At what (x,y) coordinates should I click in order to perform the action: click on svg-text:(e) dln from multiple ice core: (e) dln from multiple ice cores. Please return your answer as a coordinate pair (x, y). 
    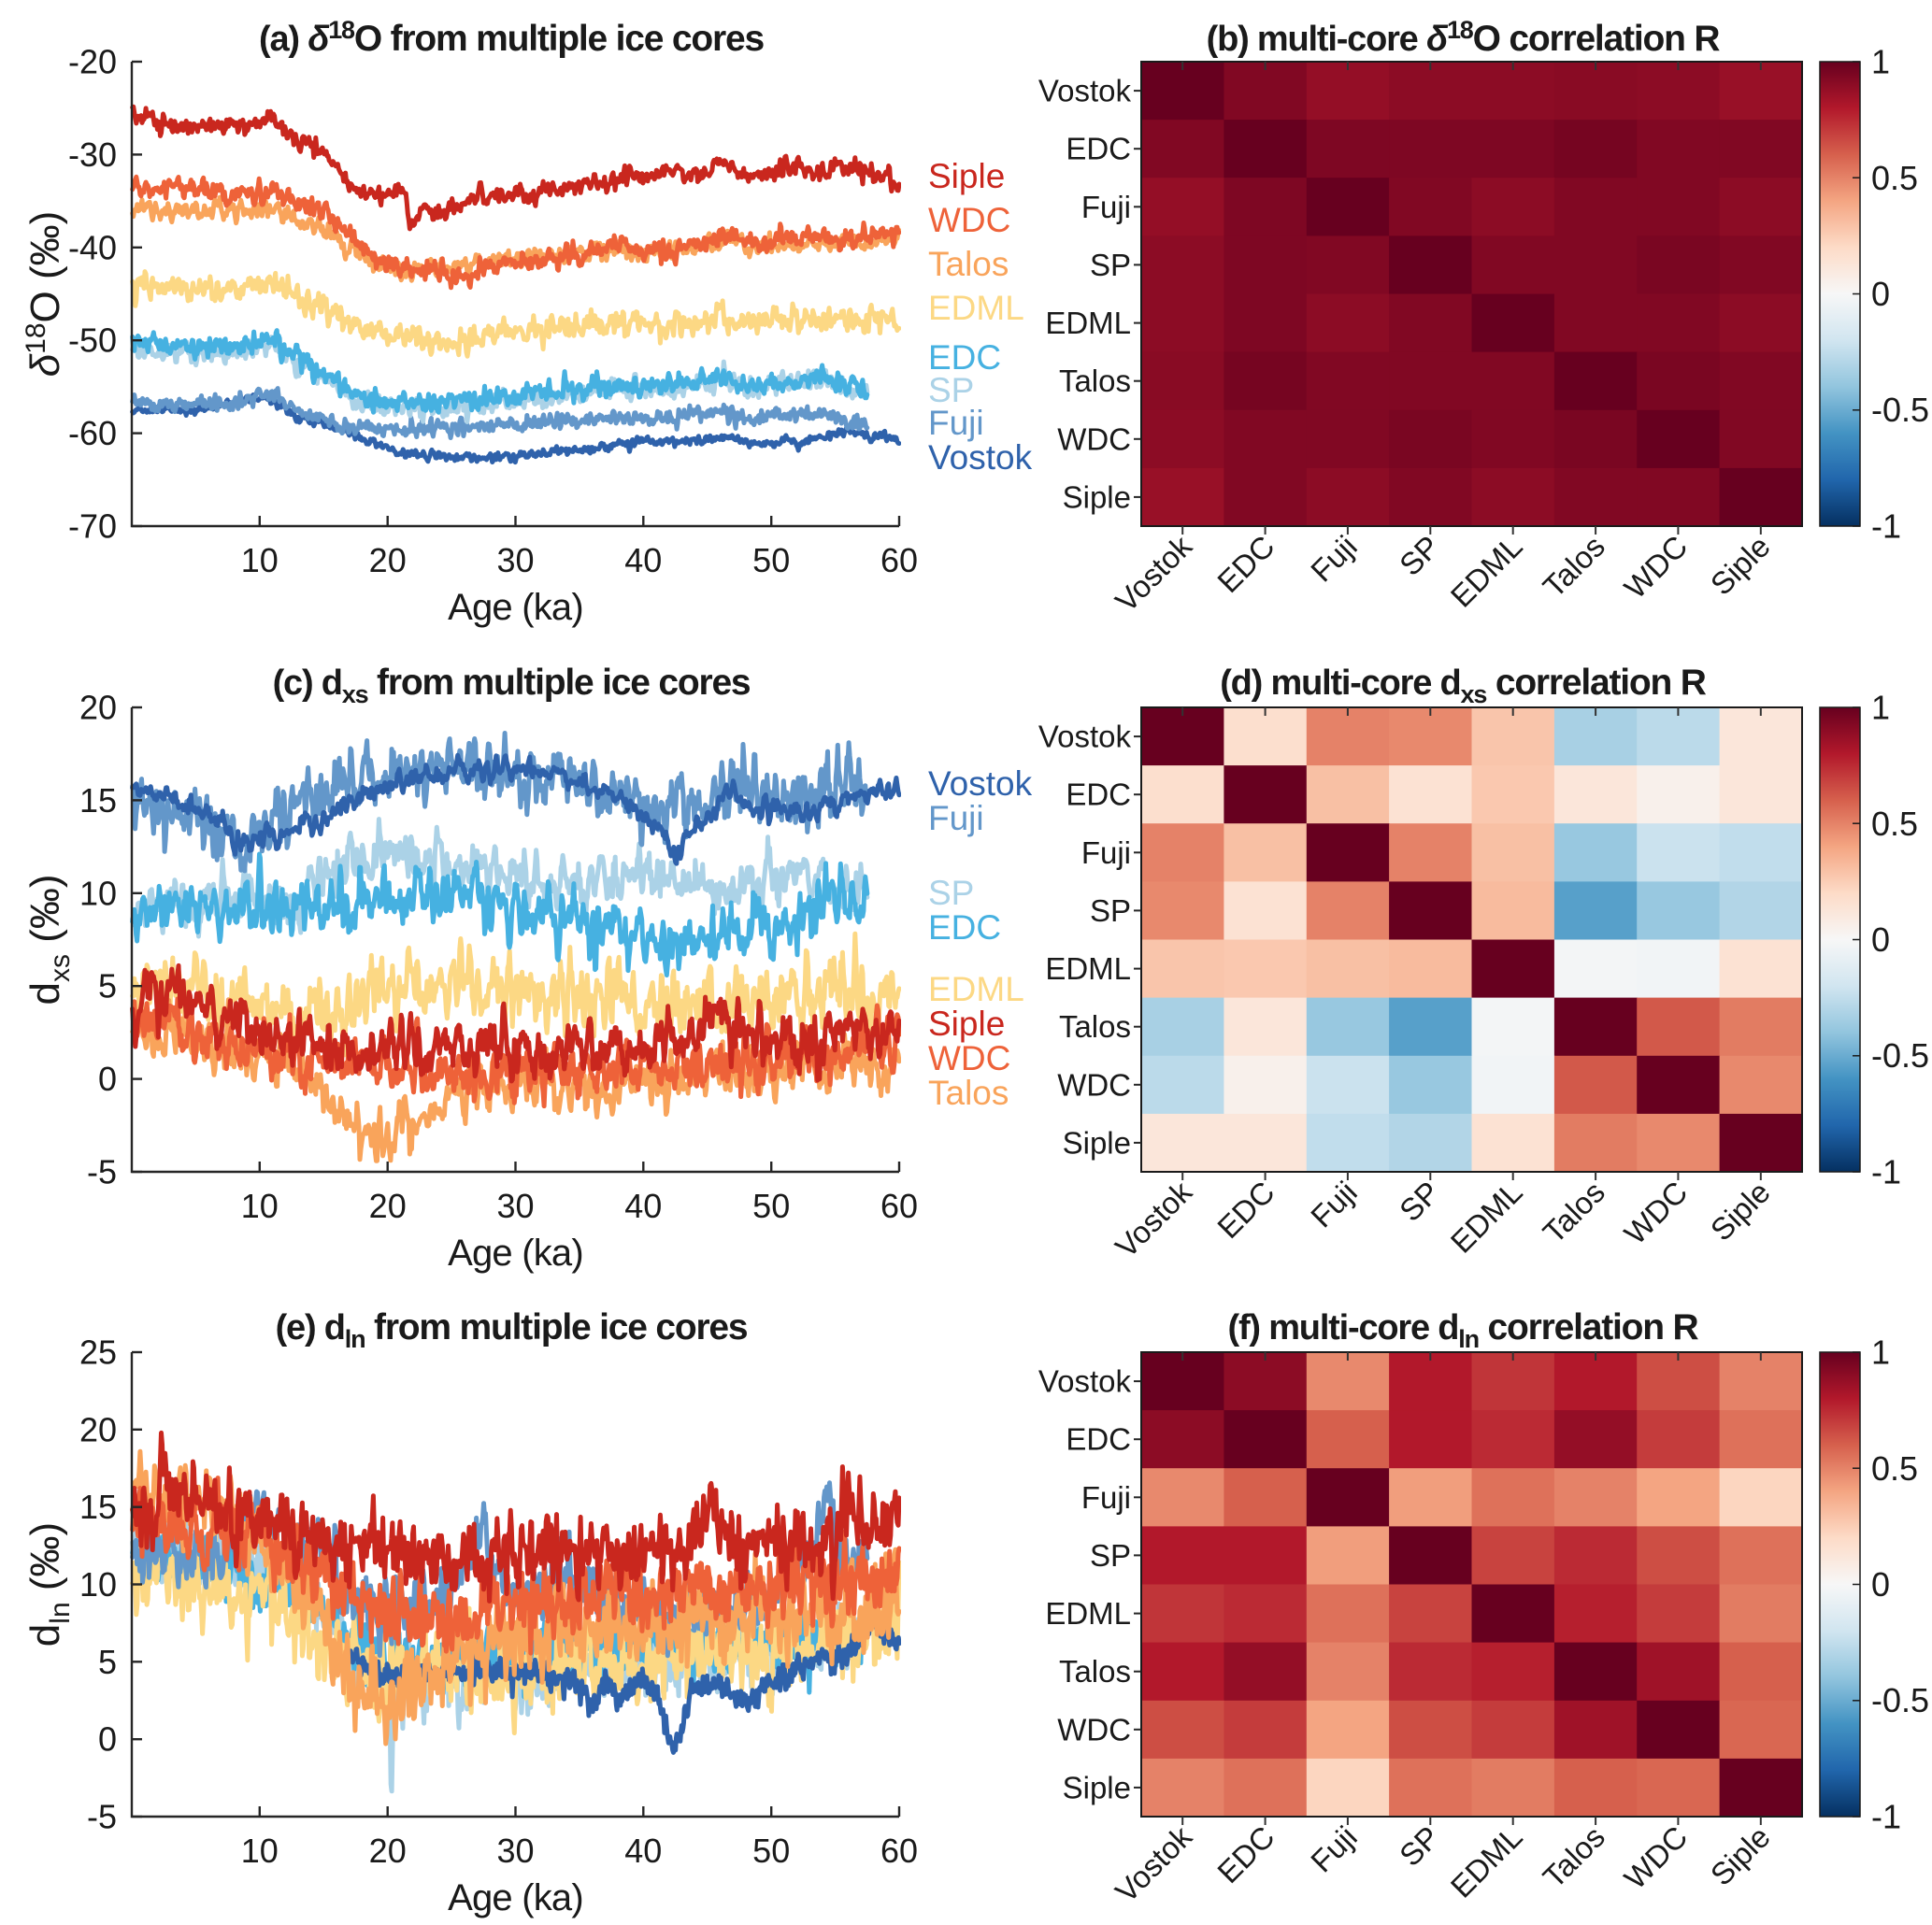
    Looking at the image, I should click on (512, 1330).